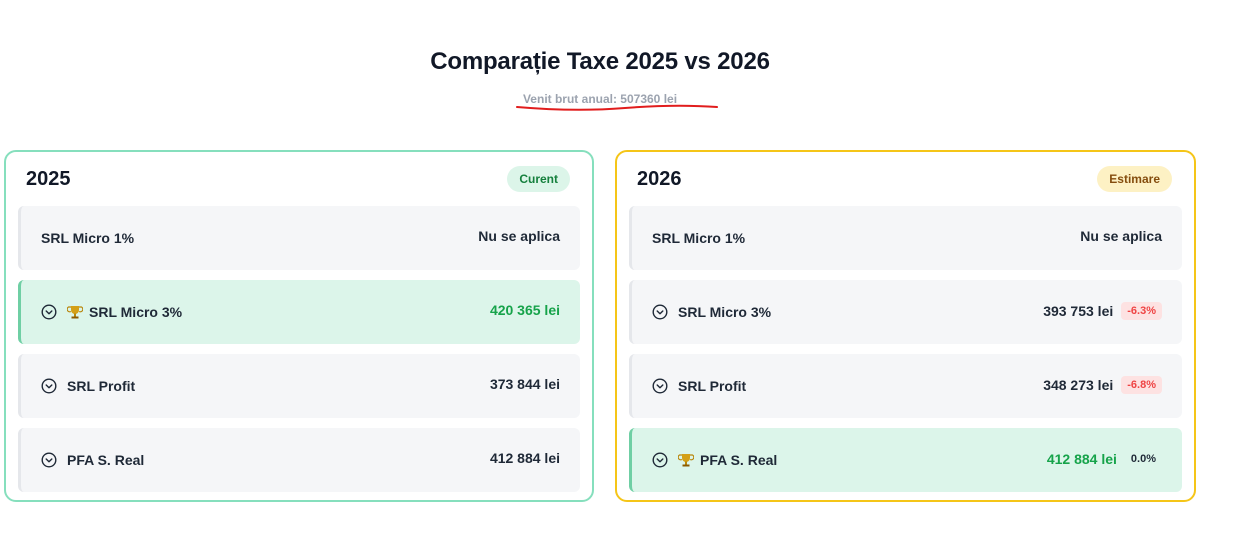  I want to click on option-row-pfa-s-real: PFA S. Real 412 884 lei 0.0%, so click(905, 460).